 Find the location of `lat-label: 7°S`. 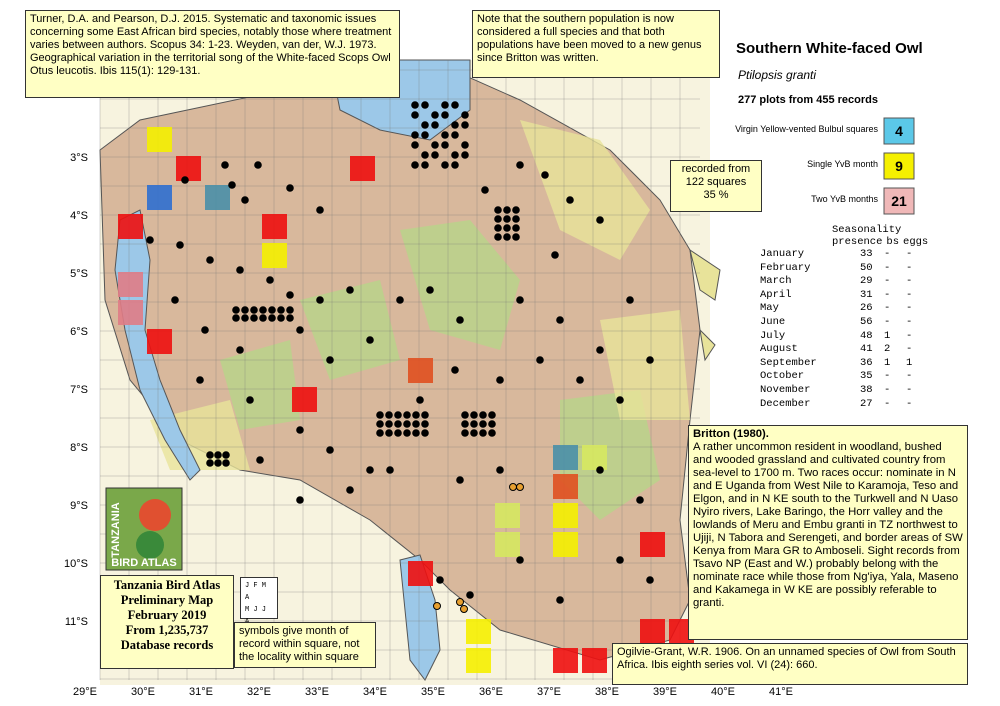

lat-label: 7°S is located at coordinates (79, 390).